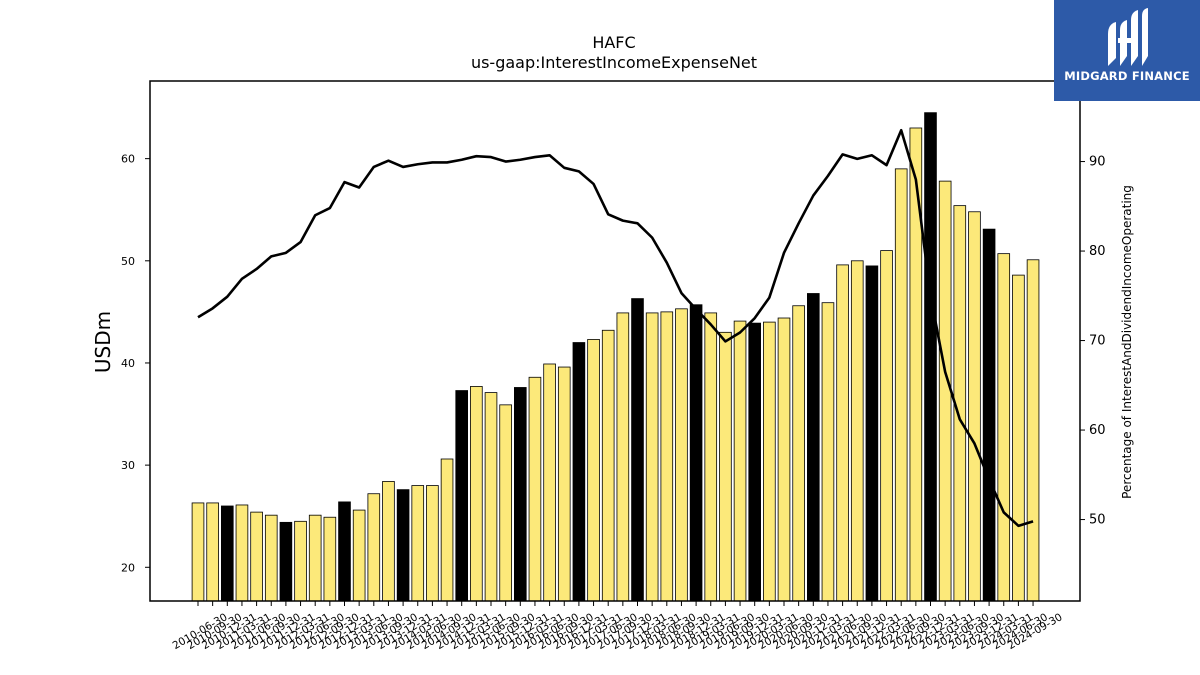  Describe the element at coordinates (128, 159) in the screenshot. I see `y-tick-label: 60` at that location.